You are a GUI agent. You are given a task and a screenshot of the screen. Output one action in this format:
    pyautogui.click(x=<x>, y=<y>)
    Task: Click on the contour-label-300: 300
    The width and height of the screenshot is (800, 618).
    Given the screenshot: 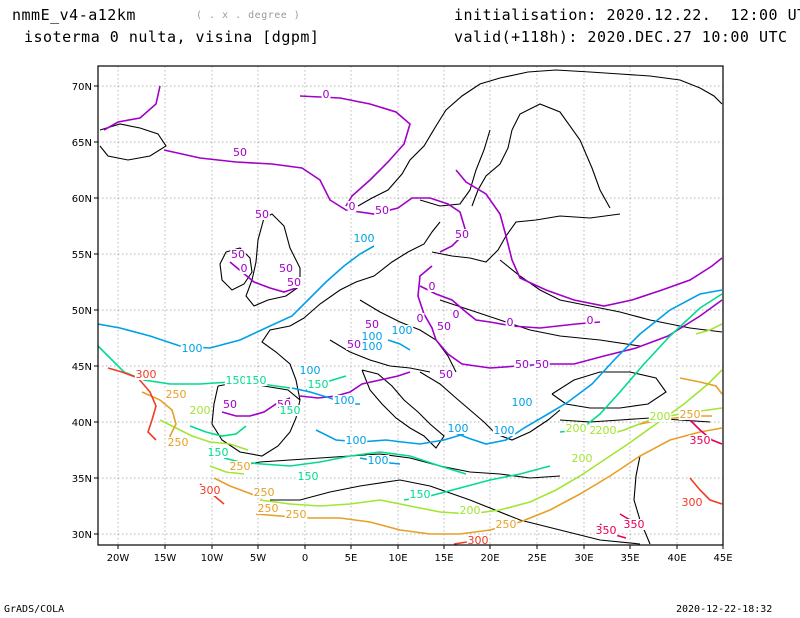 What is the action you would take?
    pyautogui.click(x=210, y=490)
    